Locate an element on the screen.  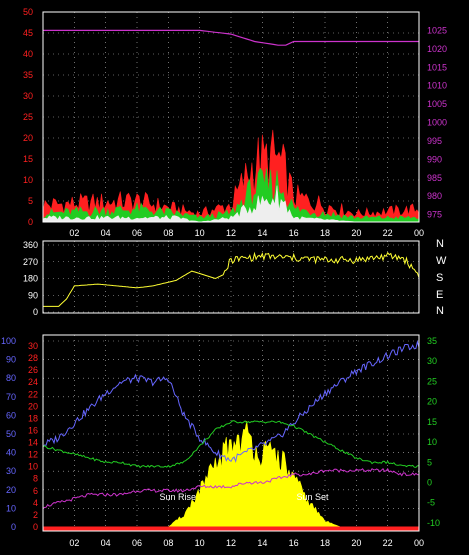
solar-axis-label: Solar is located at coordinates (131, 328).